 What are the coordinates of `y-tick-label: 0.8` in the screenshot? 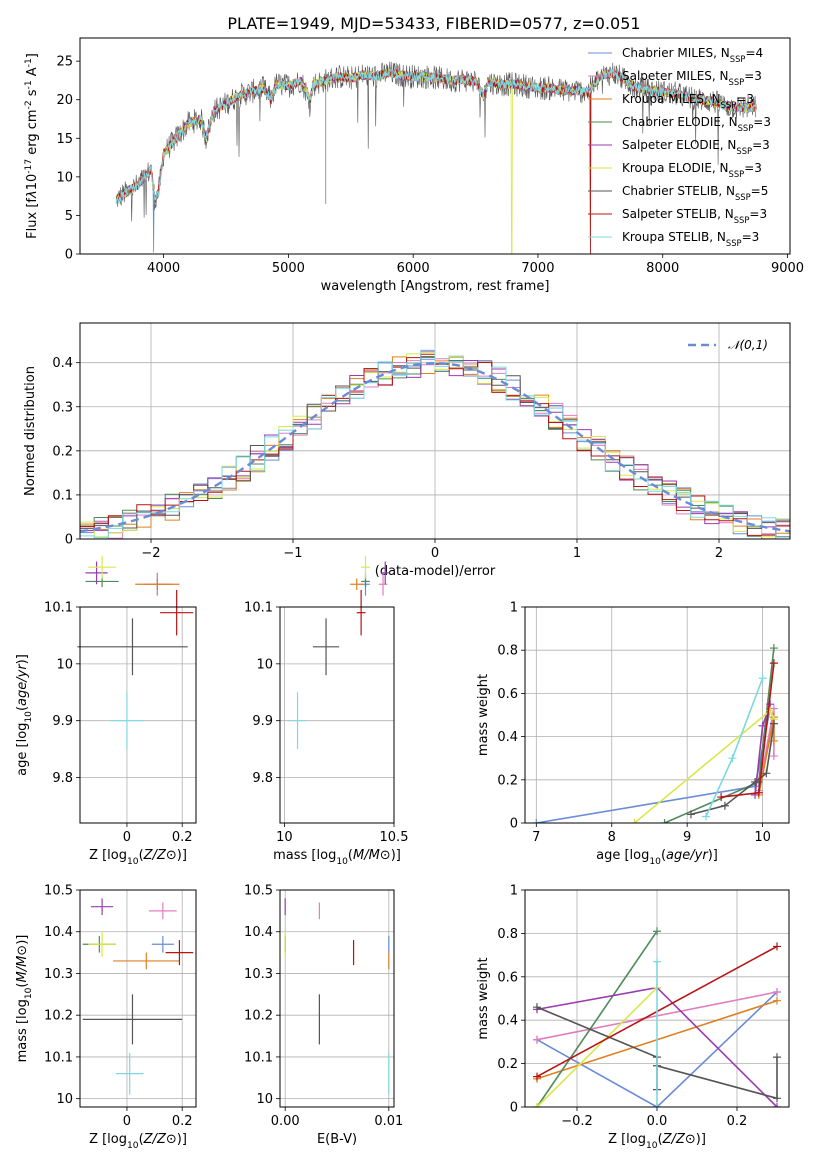 It's located at (507, 651).